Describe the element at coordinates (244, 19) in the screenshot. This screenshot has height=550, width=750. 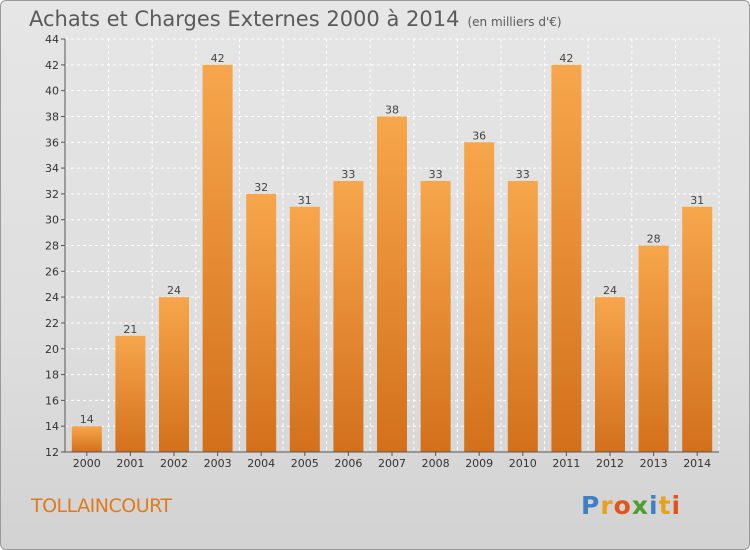
I see `chart-title-text: Achats et Charges Externes 2000 à 2014` at that location.